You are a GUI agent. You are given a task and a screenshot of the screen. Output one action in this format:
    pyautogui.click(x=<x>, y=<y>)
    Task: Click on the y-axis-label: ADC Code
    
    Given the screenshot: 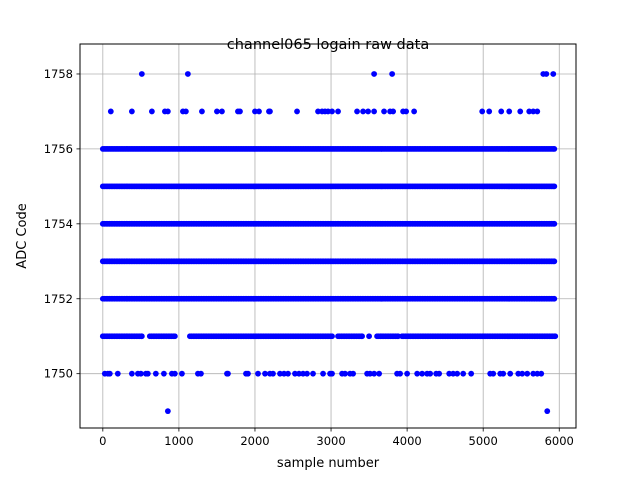 What is the action you would take?
    pyautogui.click(x=22, y=235)
    